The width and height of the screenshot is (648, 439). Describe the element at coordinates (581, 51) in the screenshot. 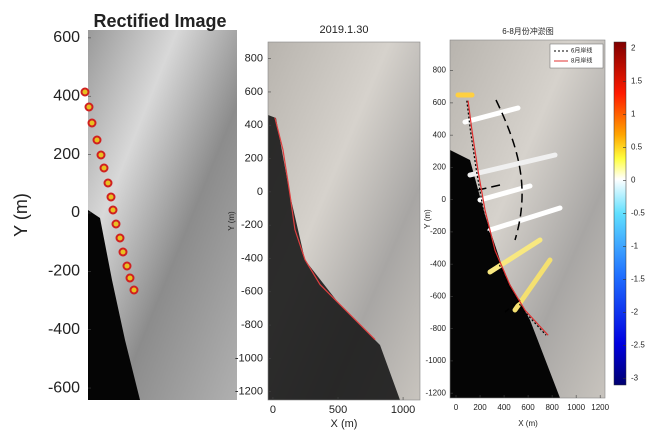

I see `legend-label: 6月岸线` at that location.